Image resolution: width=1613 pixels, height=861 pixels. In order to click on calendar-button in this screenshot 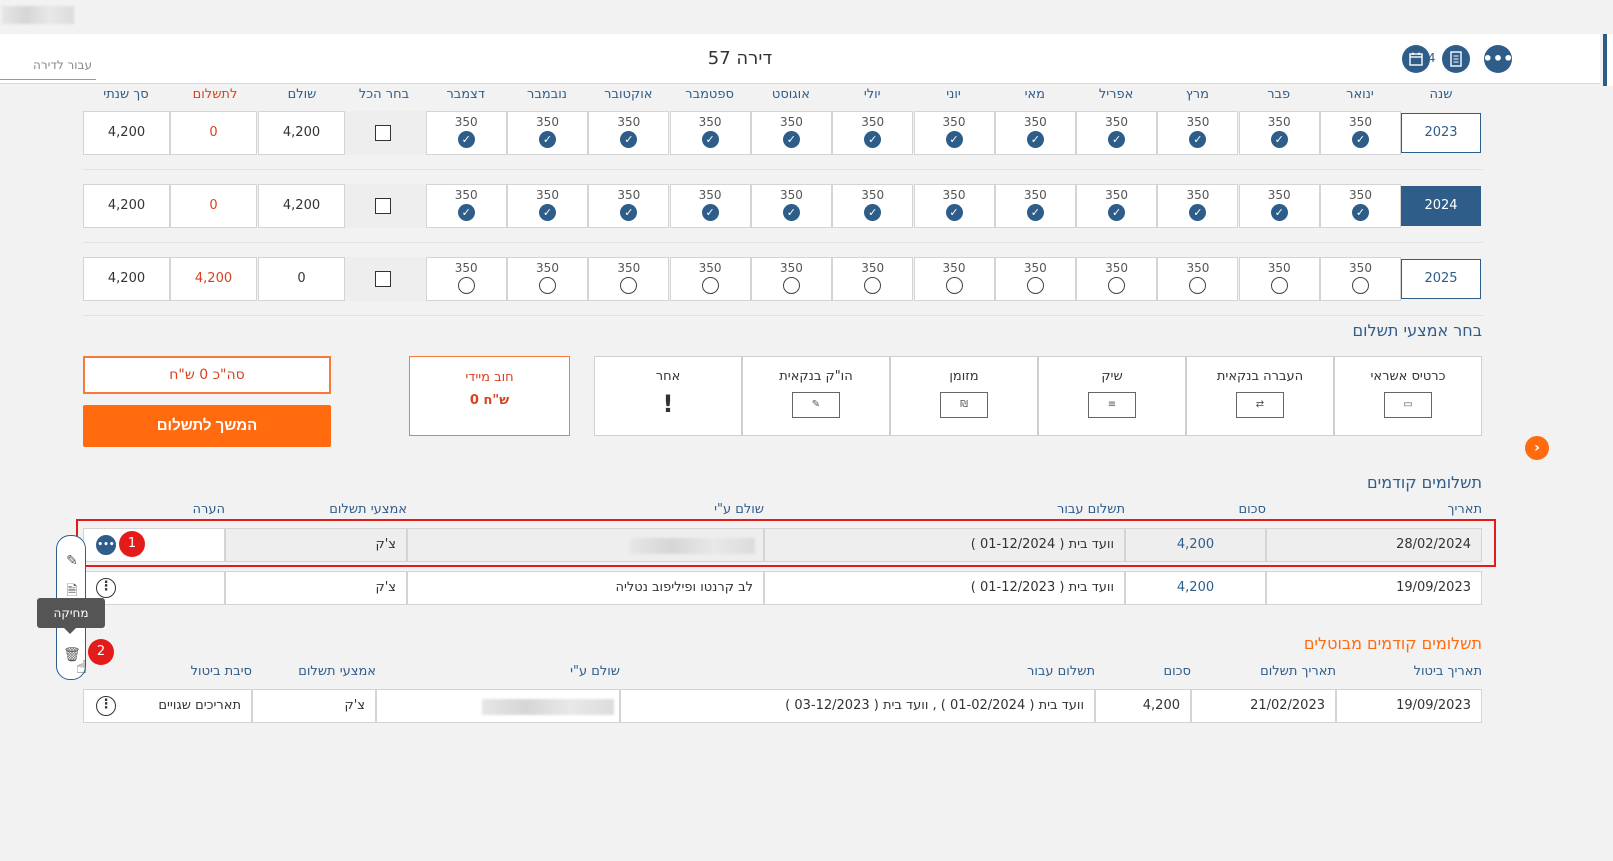, I will do `click(1416, 59)`.